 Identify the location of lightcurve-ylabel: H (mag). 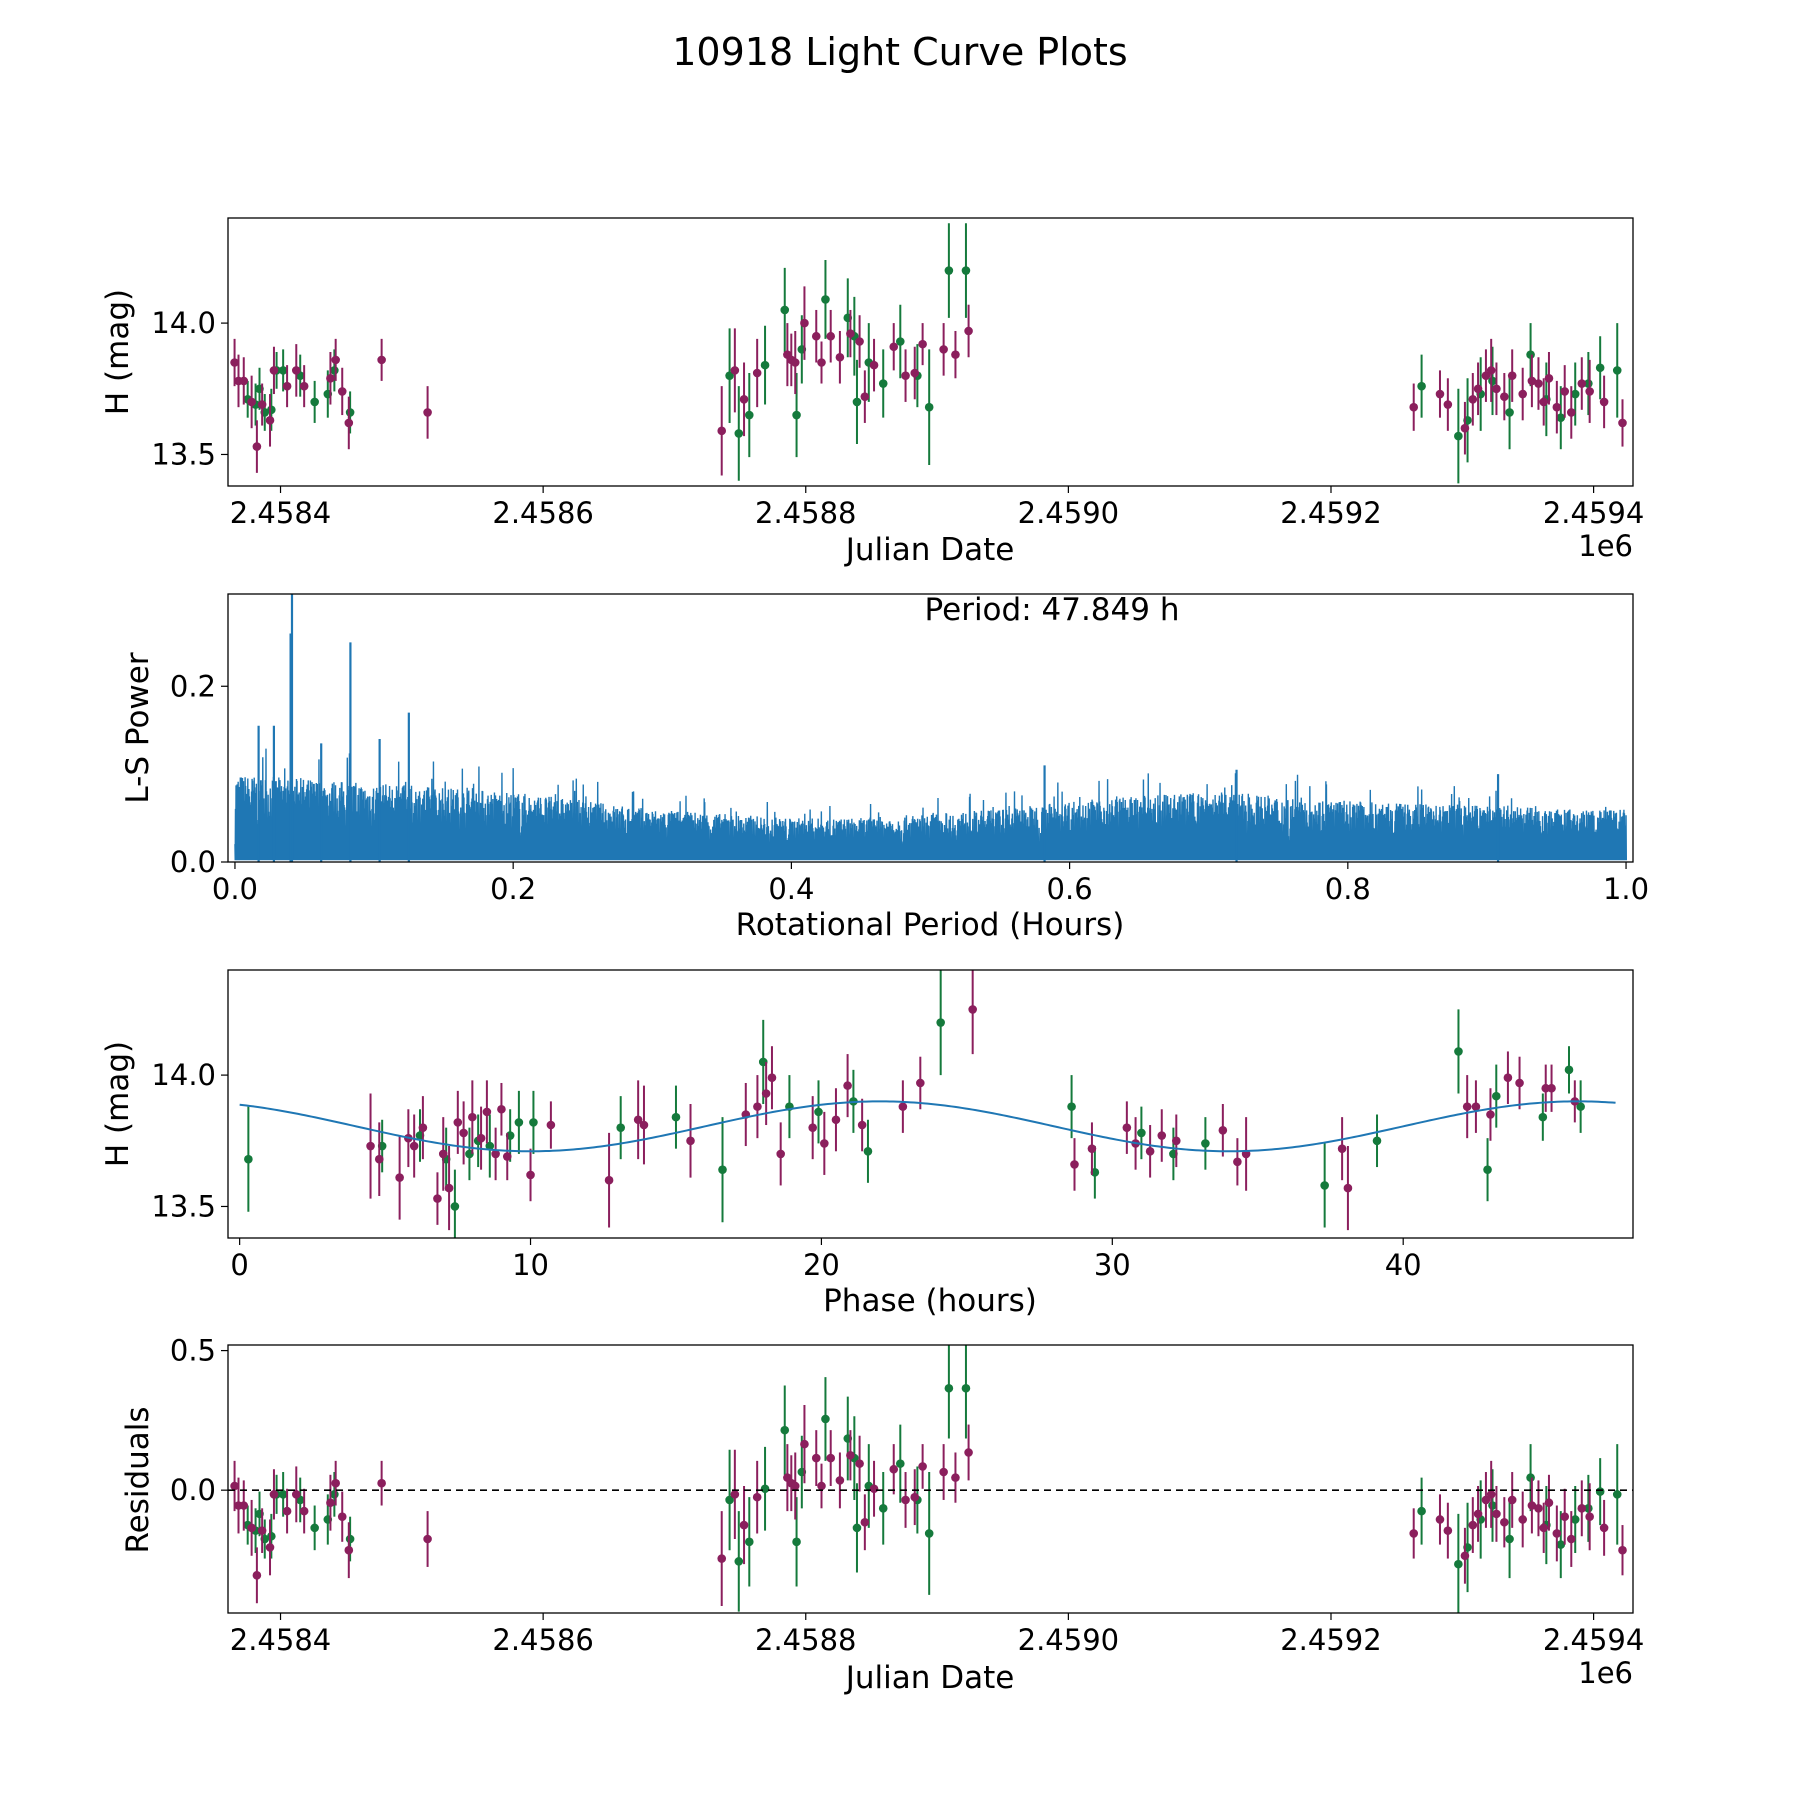
(118, 352).